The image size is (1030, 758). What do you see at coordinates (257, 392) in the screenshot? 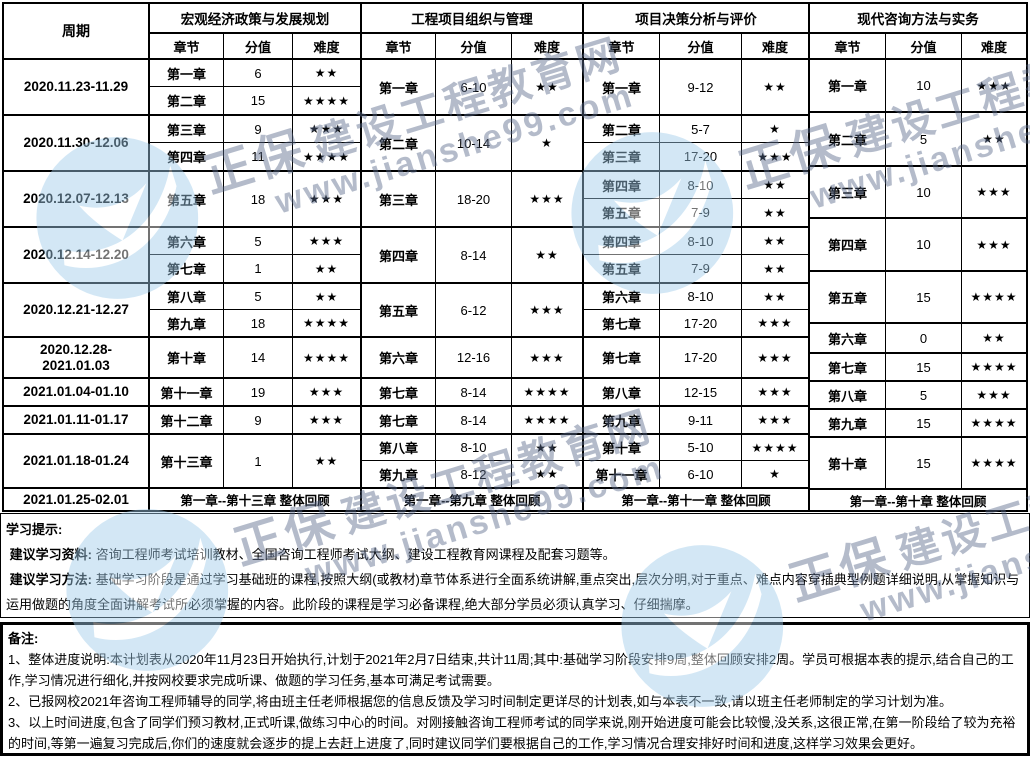
I see `score-cell: 19` at bounding box center [257, 392].